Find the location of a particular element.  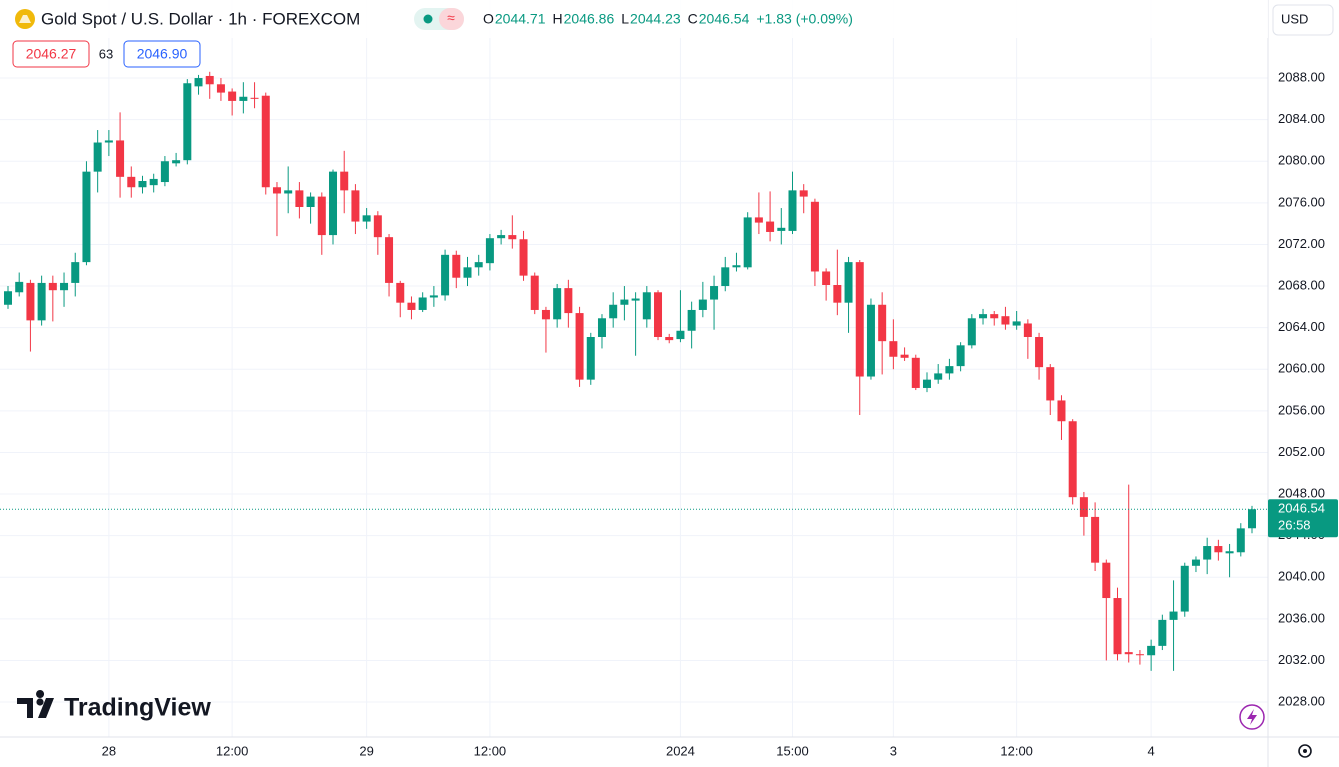

y-tick-label: 2028.00 is located at coordinates (1301, 700).